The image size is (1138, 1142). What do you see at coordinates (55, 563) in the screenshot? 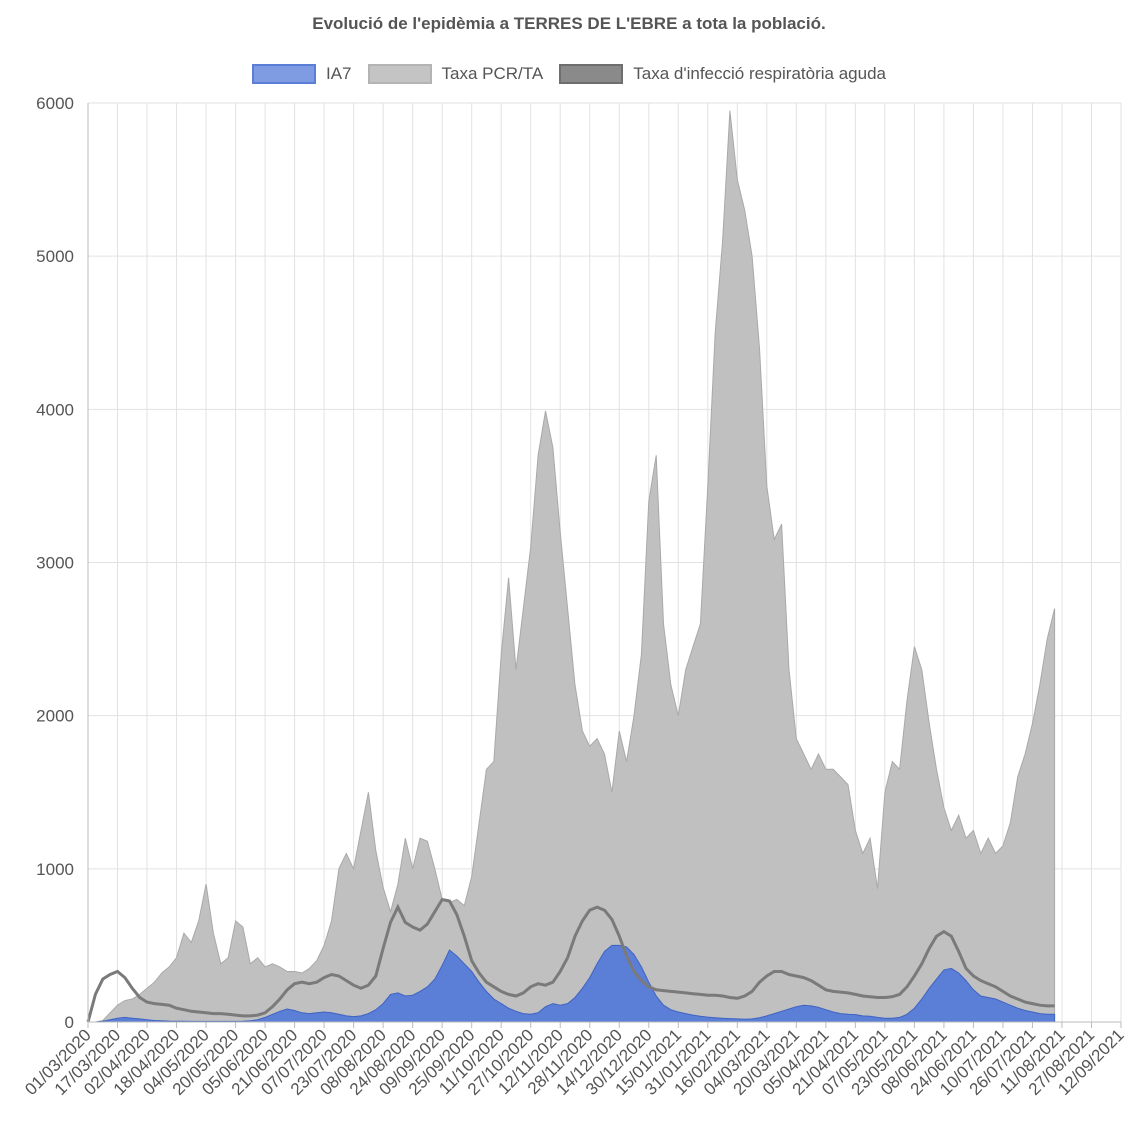
I see `y-tick-label: 3000` at bounding box center [55, 563].